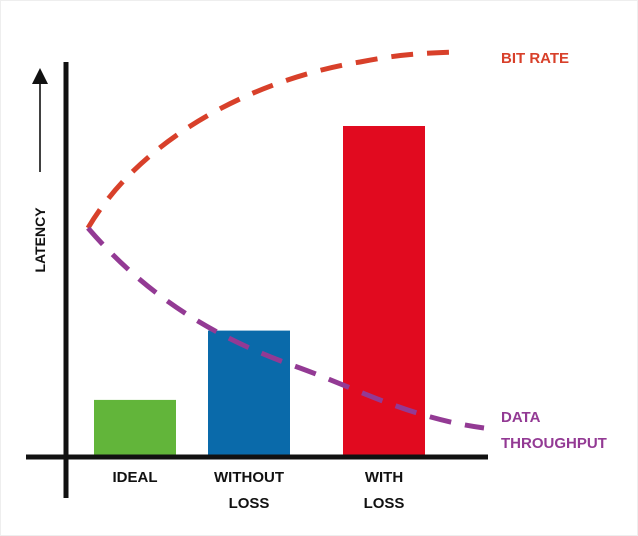 This screenshot has width=638, height=536. What do you see at coordinates (554, 443) in the screenshot?
I see `series-label: THROUGHPUT` at bounding box center [554, 443].